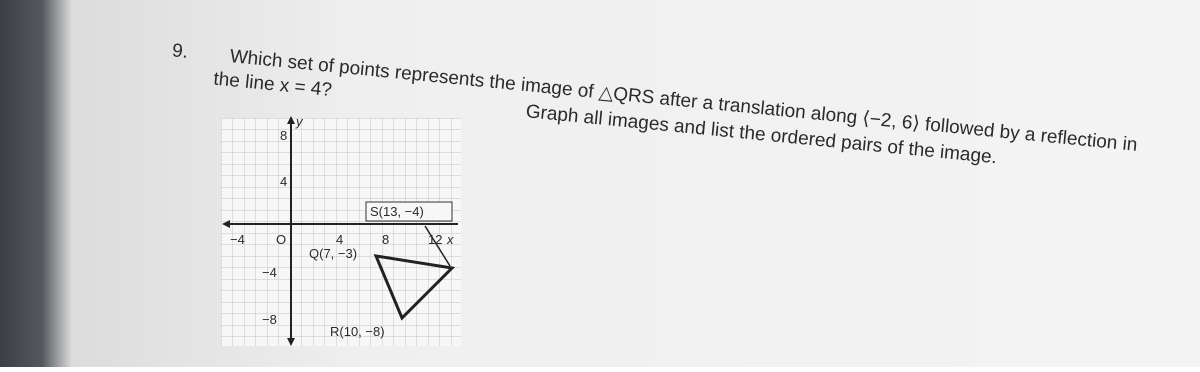  I want to click on origin-label: O, so click(281, 239).